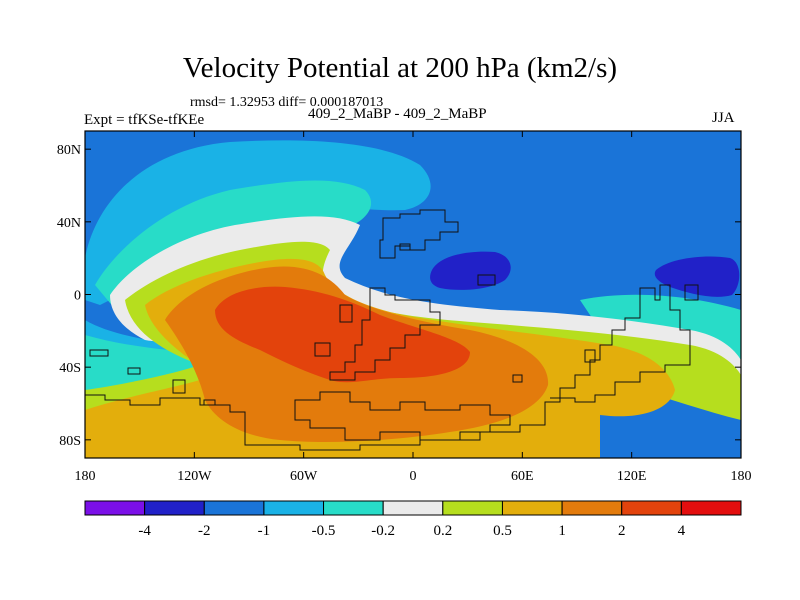 The image size is (800, 600). What do you see at coordinates (144, 531) in the screenshot?
I see `colorbar-label: -4` at bounding box center [144, 531].